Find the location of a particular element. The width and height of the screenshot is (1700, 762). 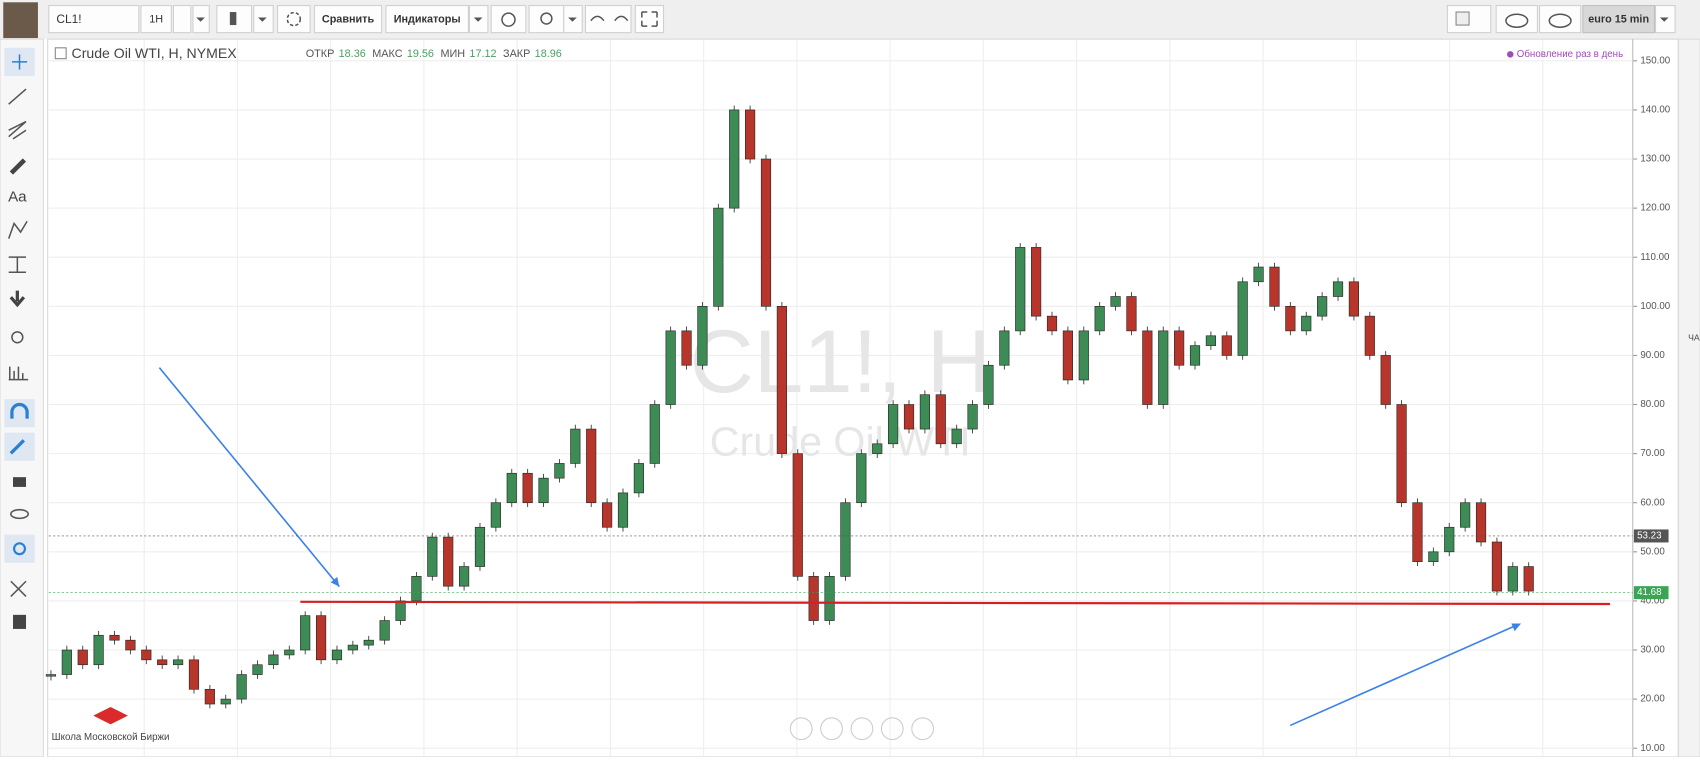

candle-icon is located at coordinates (233, 19).